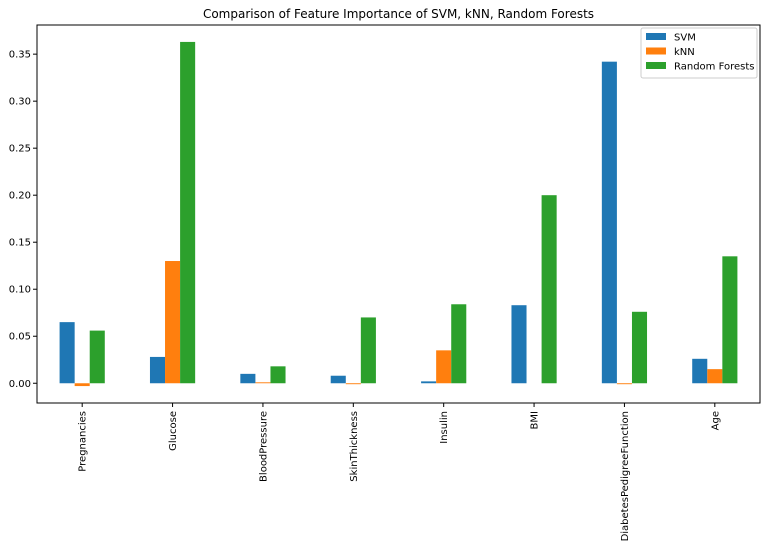 This screenshot has height=548, width=769. Describe the element at coordinates (20, 196) in the screenshot. I see `y-tick-label: 0.20` at that location.